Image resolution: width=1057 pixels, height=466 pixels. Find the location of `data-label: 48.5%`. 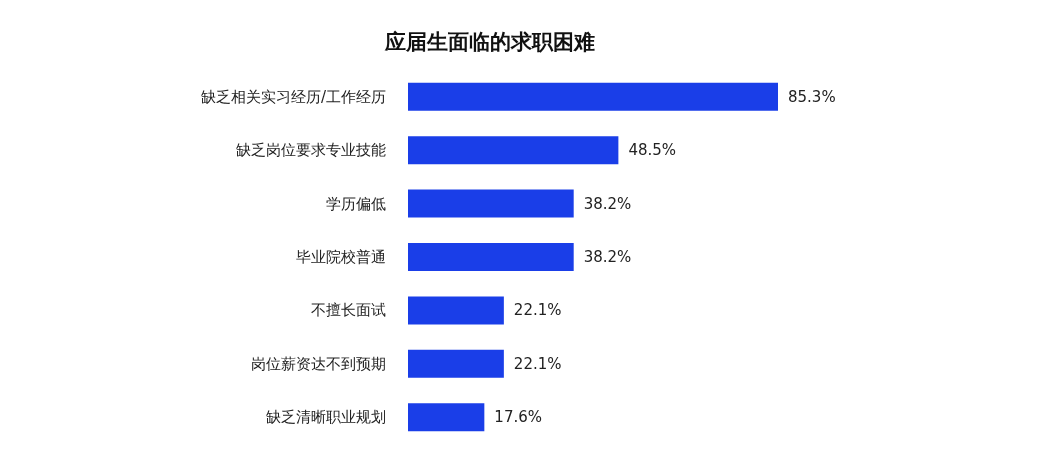

data-label: 48.5% is located at coordinates (652, 150).